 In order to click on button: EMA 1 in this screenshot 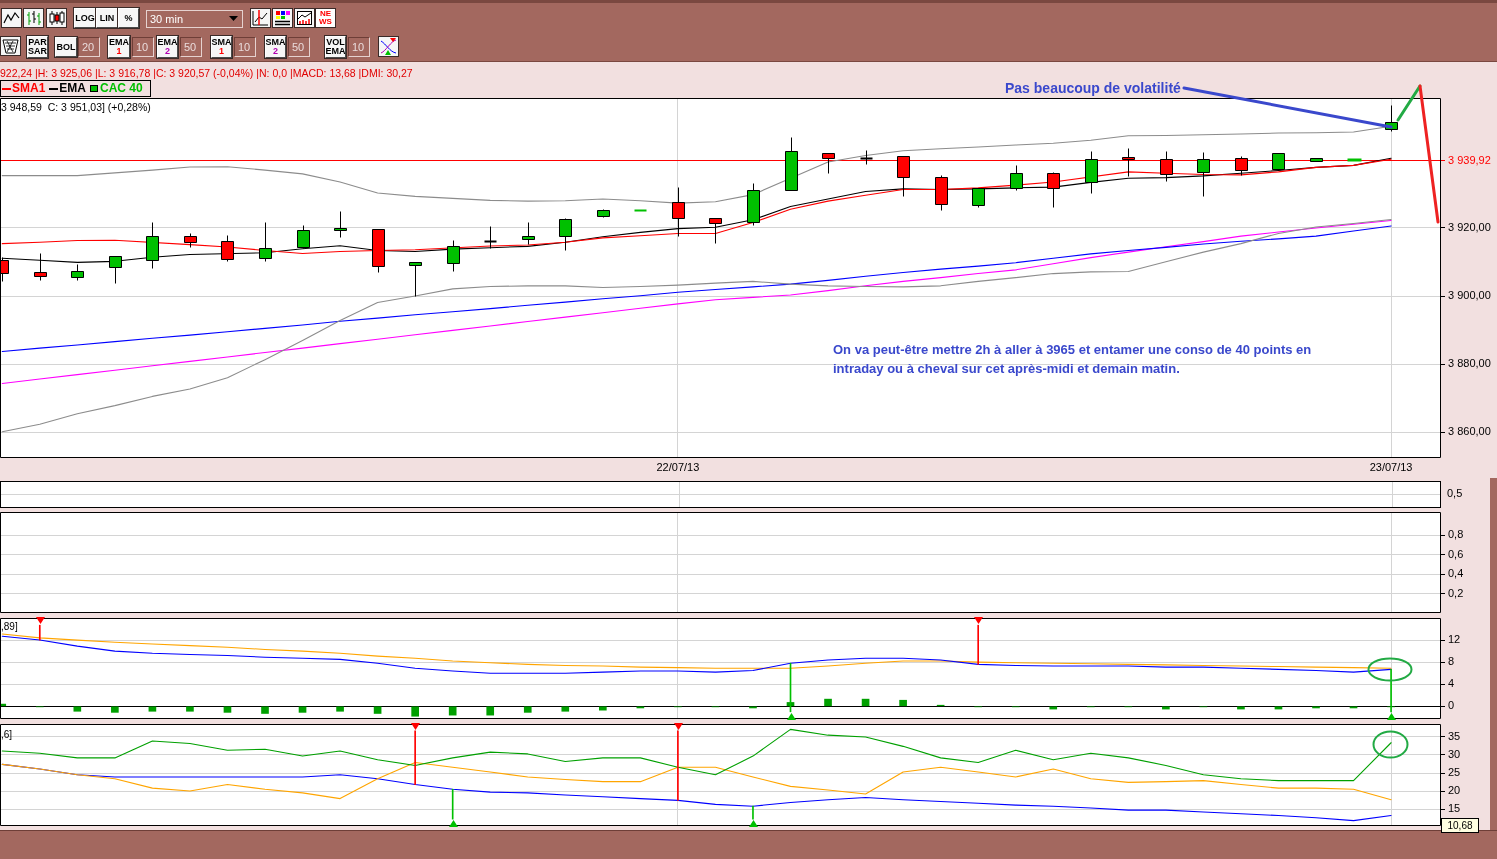, I will do `click(119, 47)`.